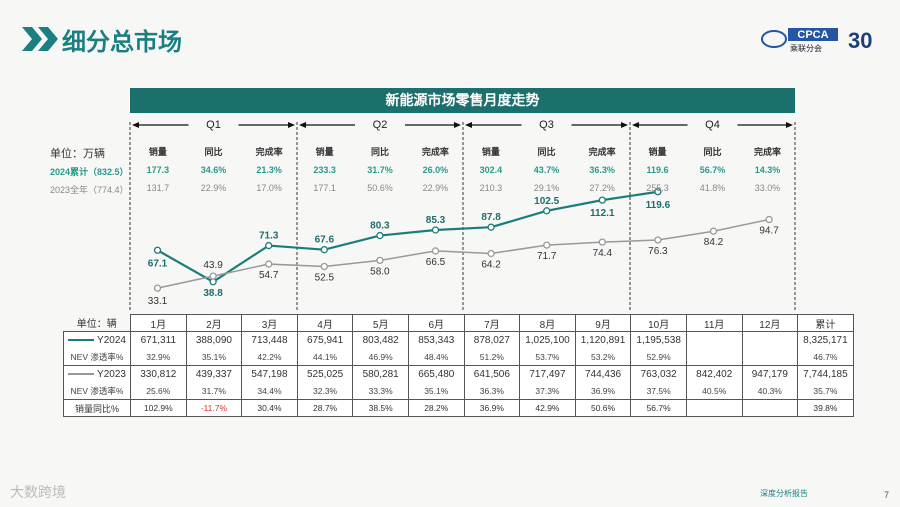 This screenshot has width=900, height=507. What do you see at coordinates (158, 408) in the screenshot?
I see `table-cell: 102.9%` at bounding box center [158, 408].